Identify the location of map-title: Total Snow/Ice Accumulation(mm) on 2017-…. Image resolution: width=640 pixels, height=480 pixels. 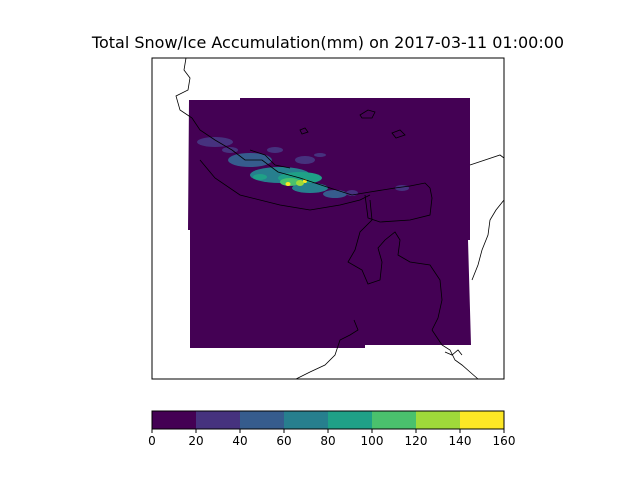
(328, 42).